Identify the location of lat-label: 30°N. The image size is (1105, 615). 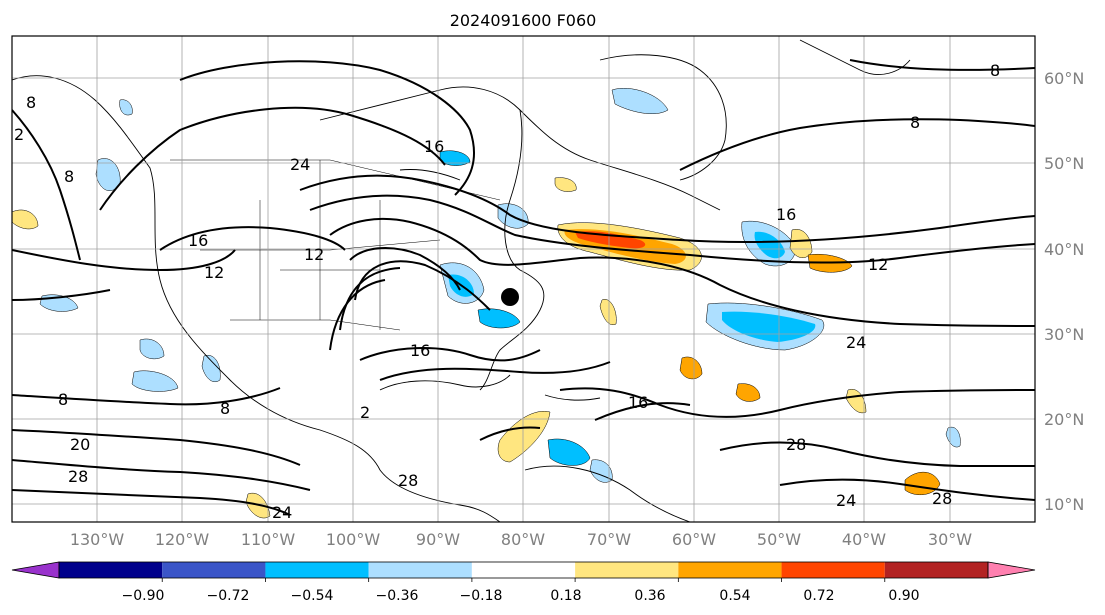
(1064, 334).